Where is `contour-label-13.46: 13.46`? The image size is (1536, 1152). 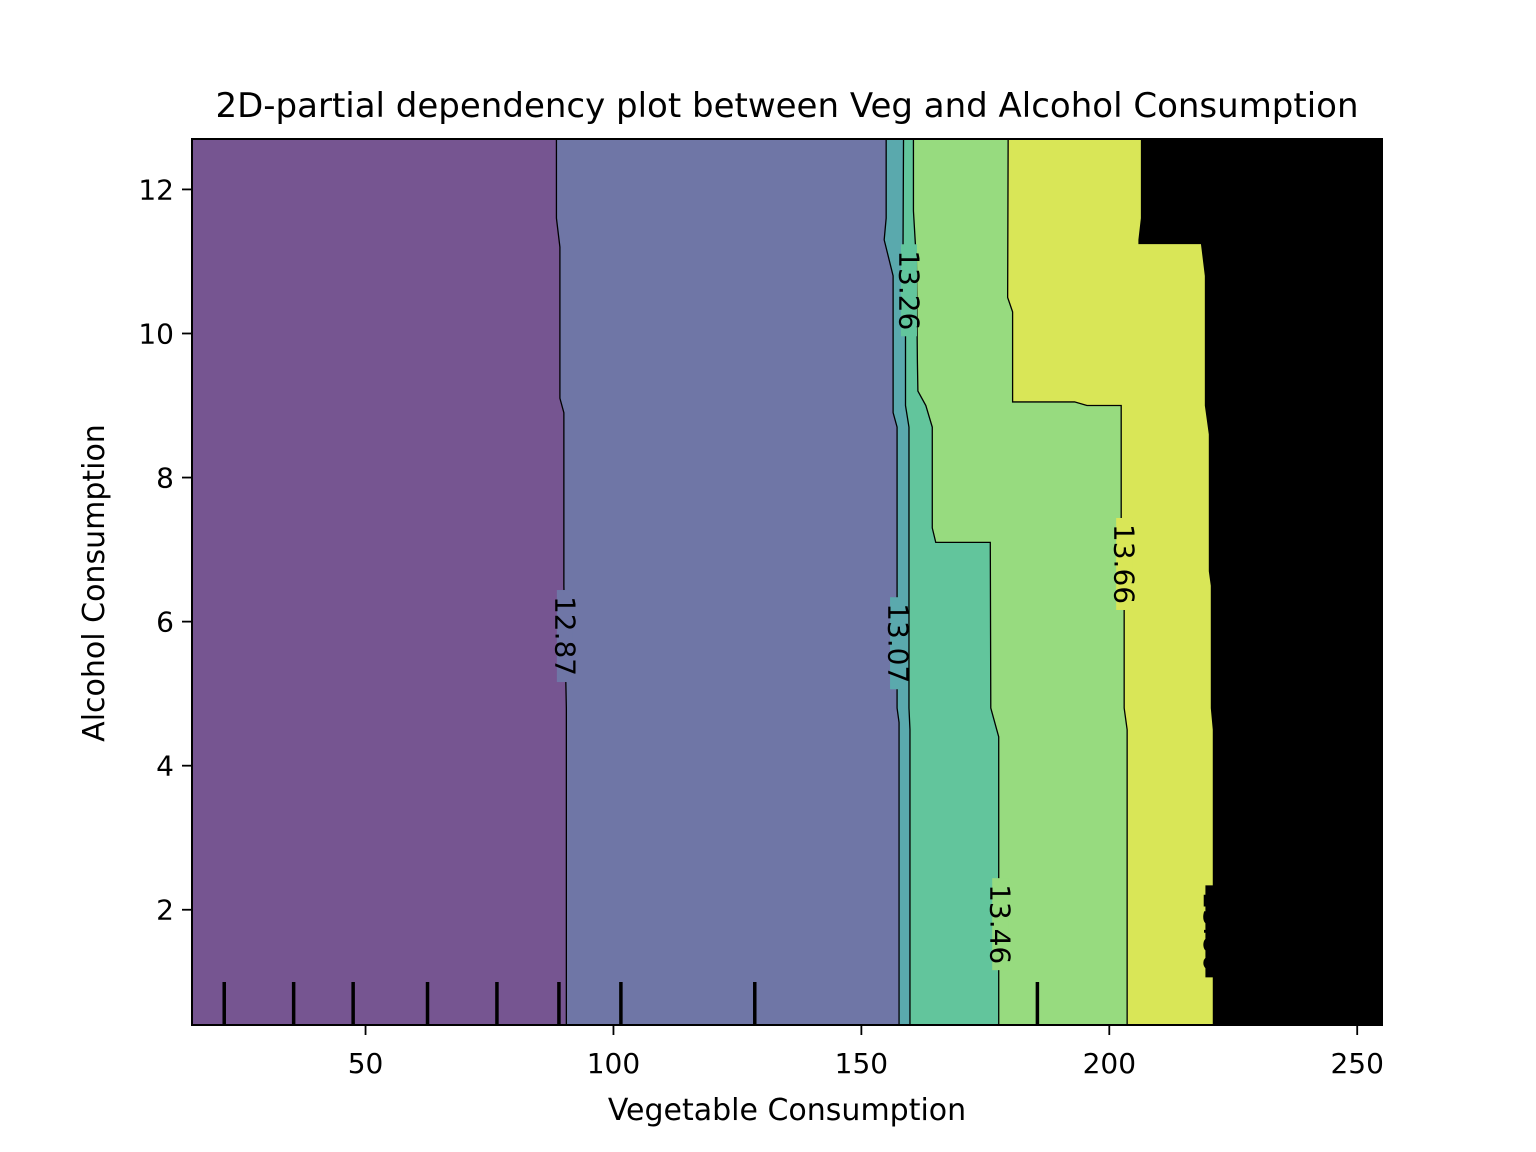
contour-label-13.46: 13.46 is located at coordinates (1000, 924).